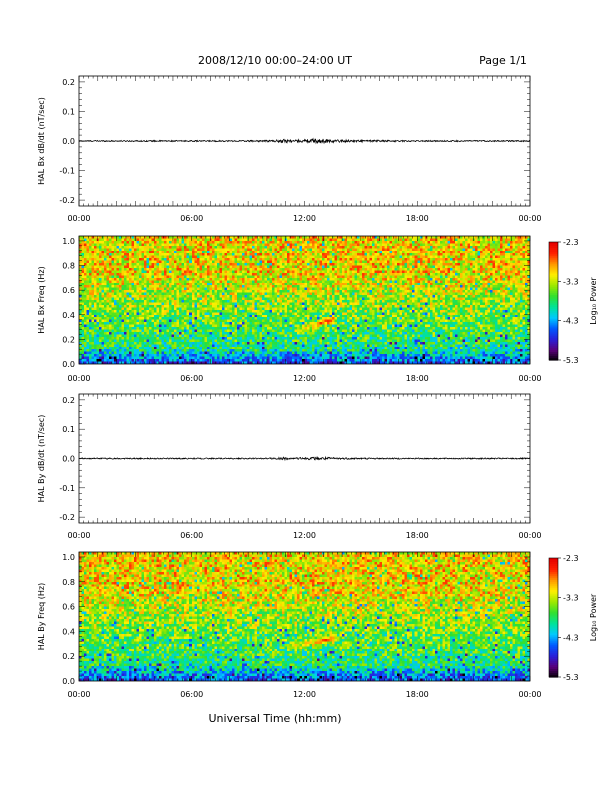 This screenshot has height=792, width=612. I want to click on colorbar-frame, so click(553, 617).